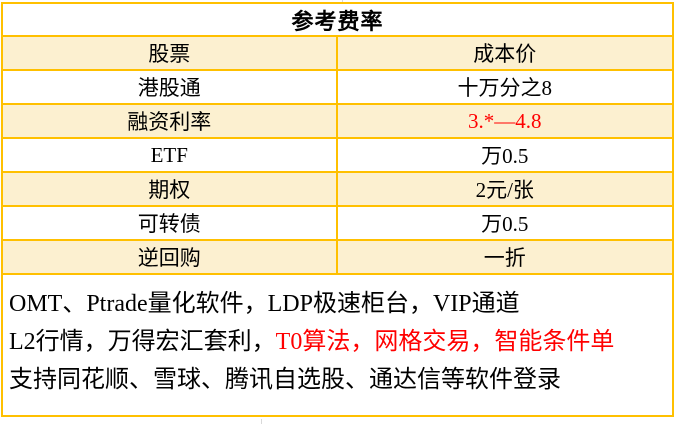 Image resolution: width=676 pixels, height=424 pixels. What do you see at coordinates (142, 342) in the screenshot?
I see `note-line-features-prefix: L2行情，万得宏汇套利，` at bounding box center [142, 342].